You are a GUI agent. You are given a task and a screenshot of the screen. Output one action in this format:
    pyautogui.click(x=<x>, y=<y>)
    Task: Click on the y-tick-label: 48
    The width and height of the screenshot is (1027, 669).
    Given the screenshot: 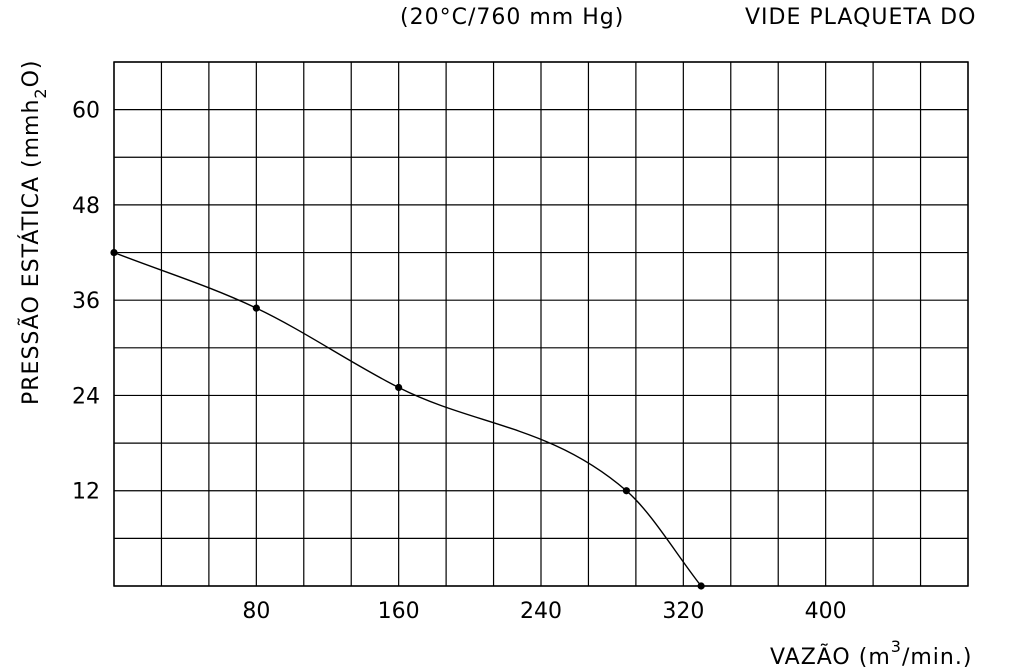 What is the action you would take?
    pyautogui.click(x=86, y=206)
    